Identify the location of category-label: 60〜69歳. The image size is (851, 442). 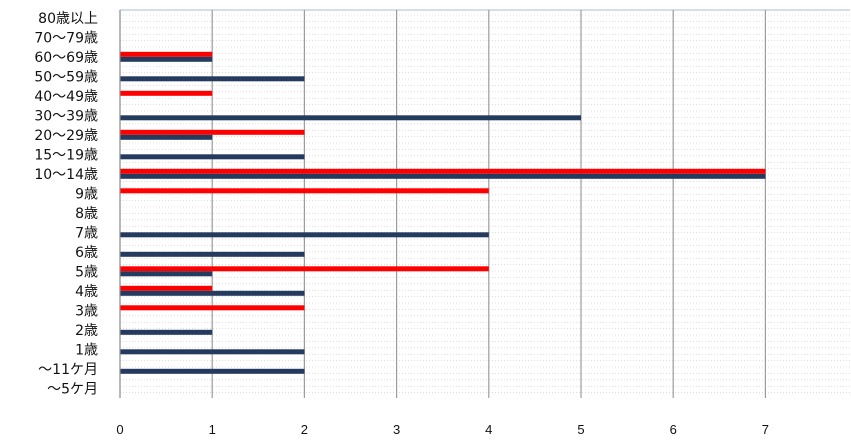
(66, 58).